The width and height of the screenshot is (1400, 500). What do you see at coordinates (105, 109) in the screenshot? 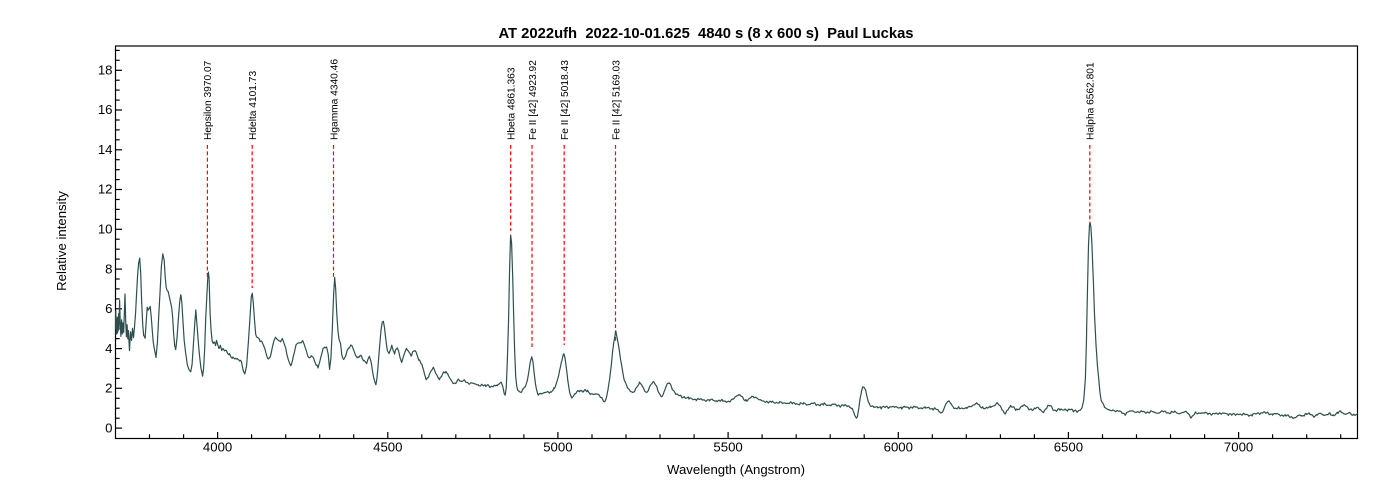
I see `svg-text: 16` at bounding box center [105, 109].